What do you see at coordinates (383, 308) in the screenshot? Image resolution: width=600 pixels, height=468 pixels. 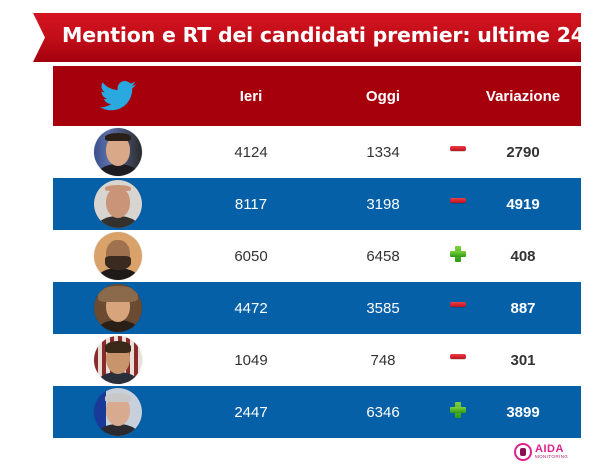 I see `oggi-value: 3585` at bounding box center [383, 308].